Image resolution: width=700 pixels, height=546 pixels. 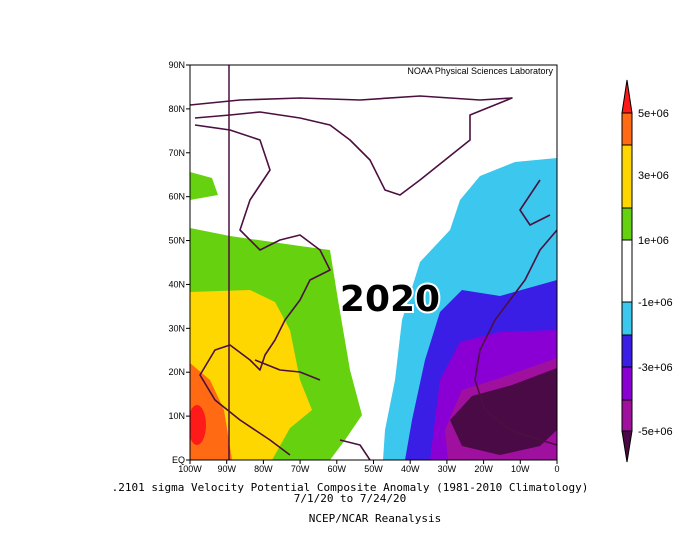 I want to click on lat-label: 80N, so click(x=176, y=109).